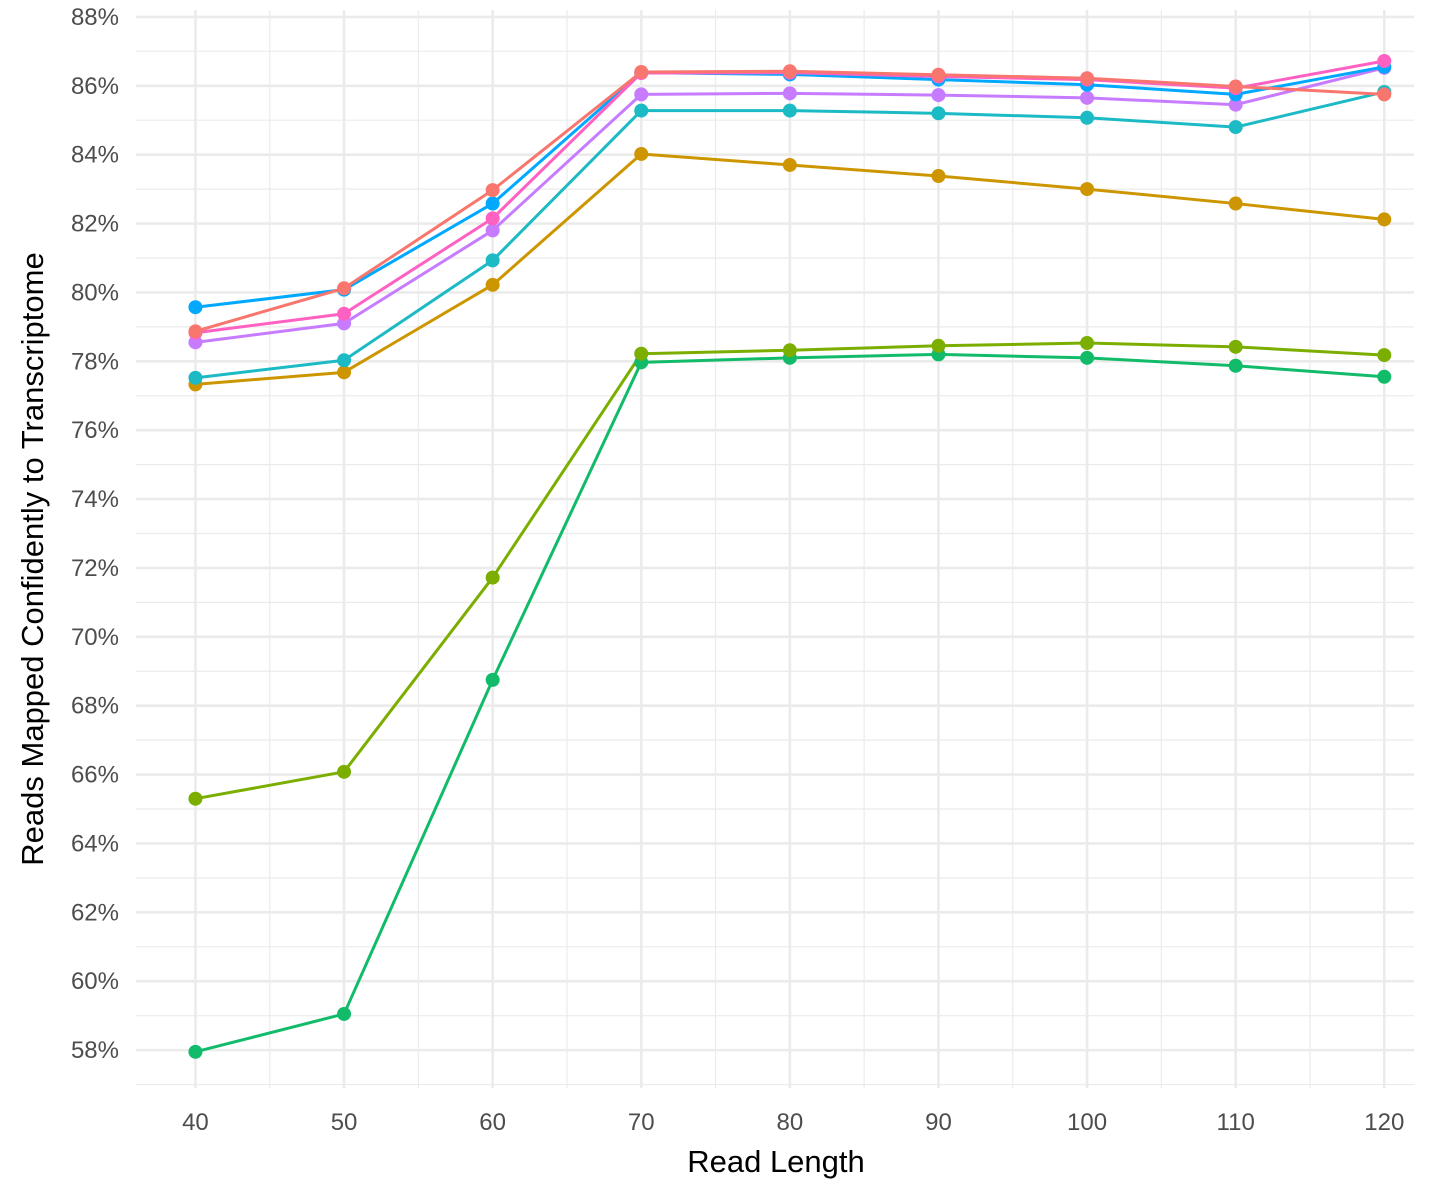  What do you see at coordinates (95, 775) in the screenshot?
I see `y-tick-label: 66%` at bounding box center [95, 775].